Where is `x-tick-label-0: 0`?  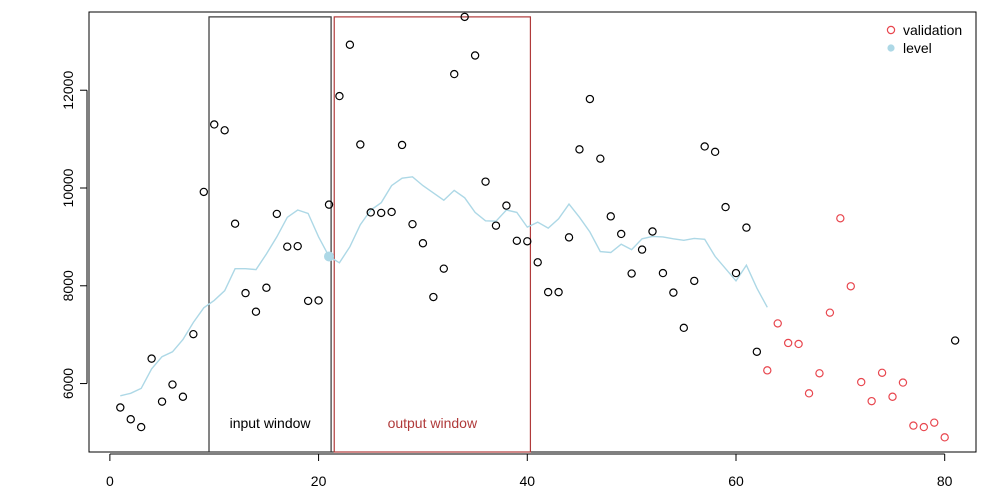
x-tick-label-0: 0 is located at coordinates (110, 481).